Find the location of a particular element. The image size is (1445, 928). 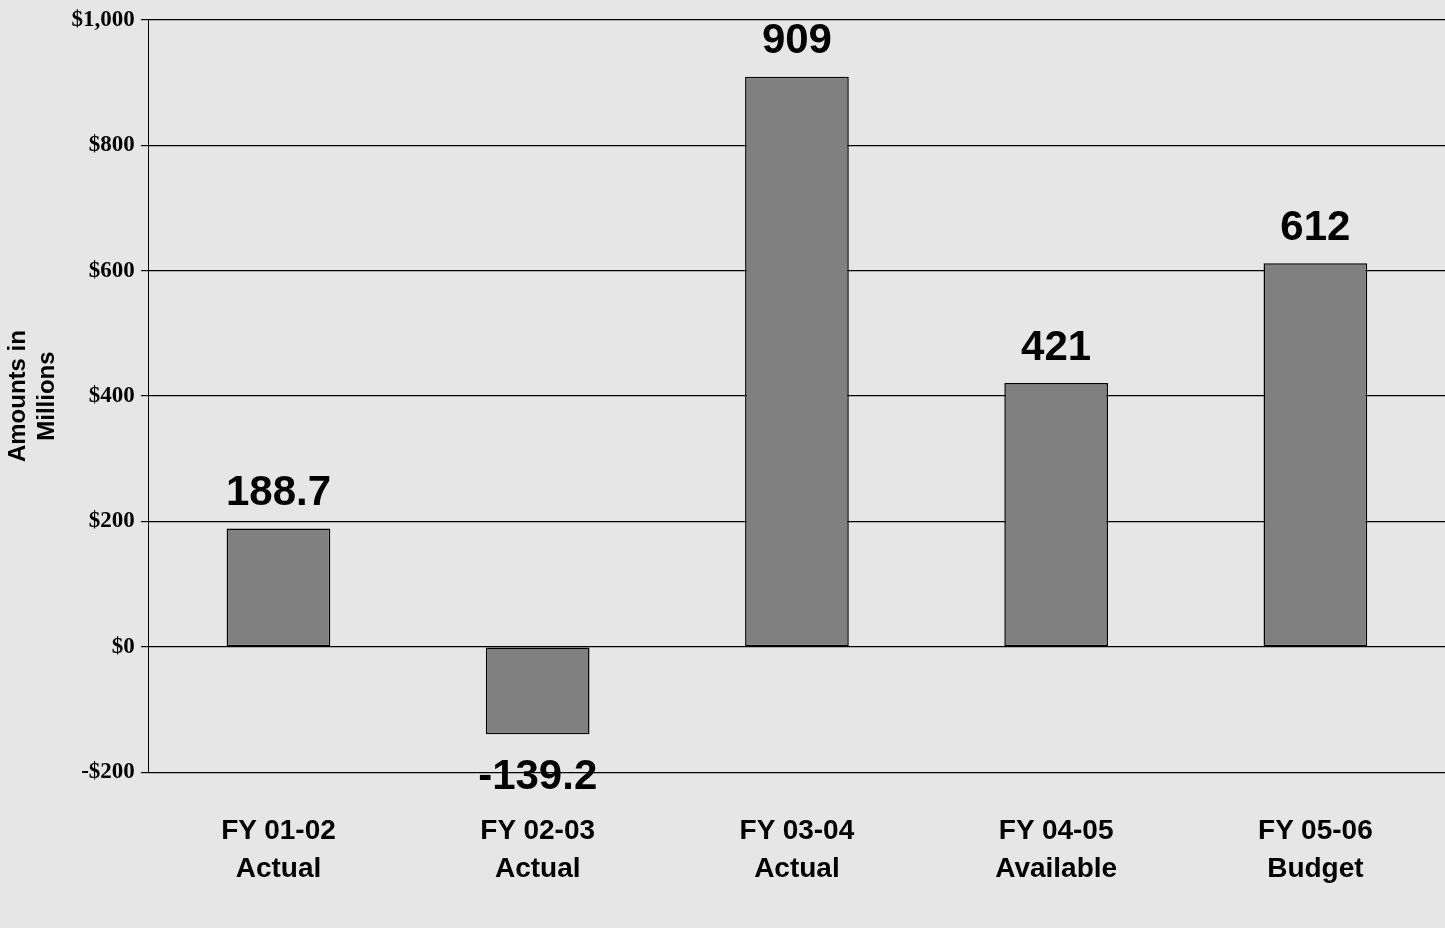

y-tick-label: $600 is located at coordinates (111, 269).